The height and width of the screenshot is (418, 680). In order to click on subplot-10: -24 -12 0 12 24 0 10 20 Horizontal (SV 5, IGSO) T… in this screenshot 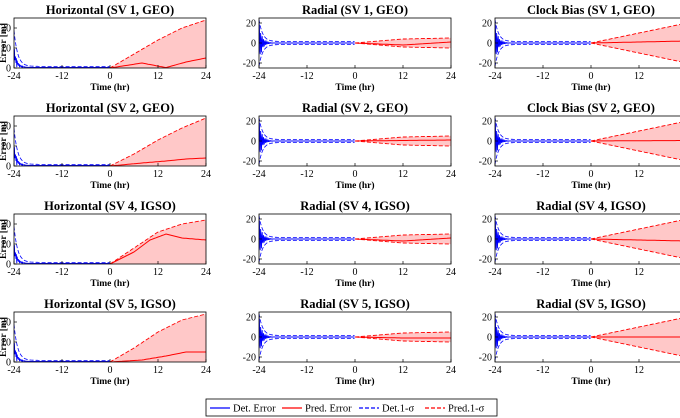, I will do `click(105, 342)`.